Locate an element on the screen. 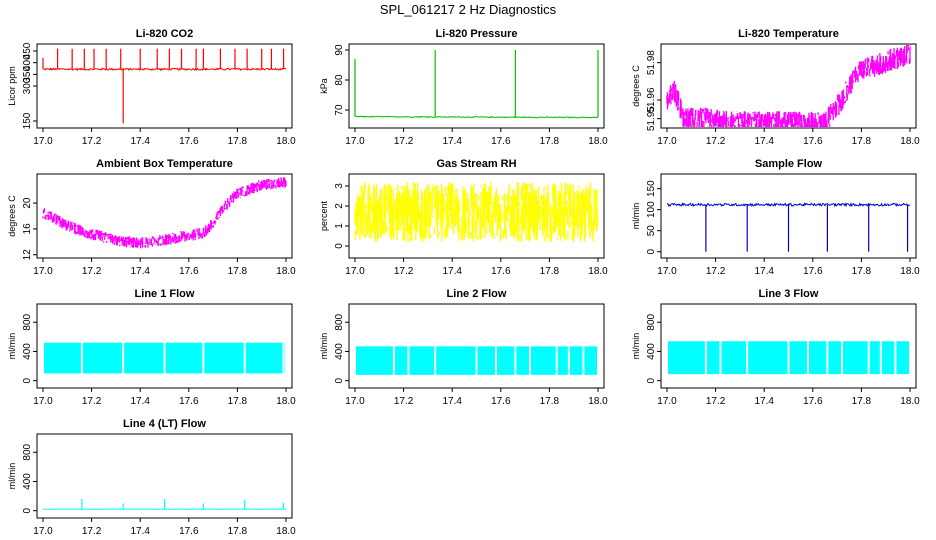 The width and height of the screenshot is (936, 540). y-tick-label: 150 is located at coordinates (27, 120).